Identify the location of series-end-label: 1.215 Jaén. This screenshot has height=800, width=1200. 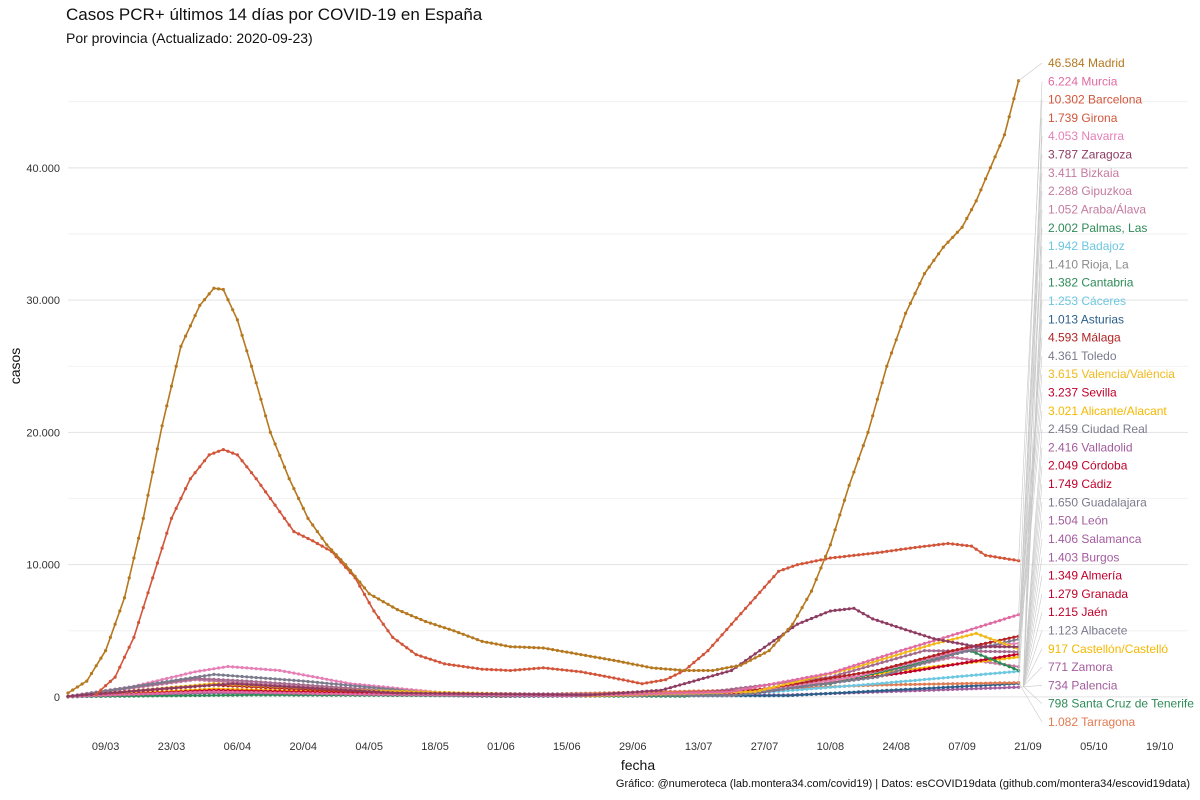
(1077, 612).